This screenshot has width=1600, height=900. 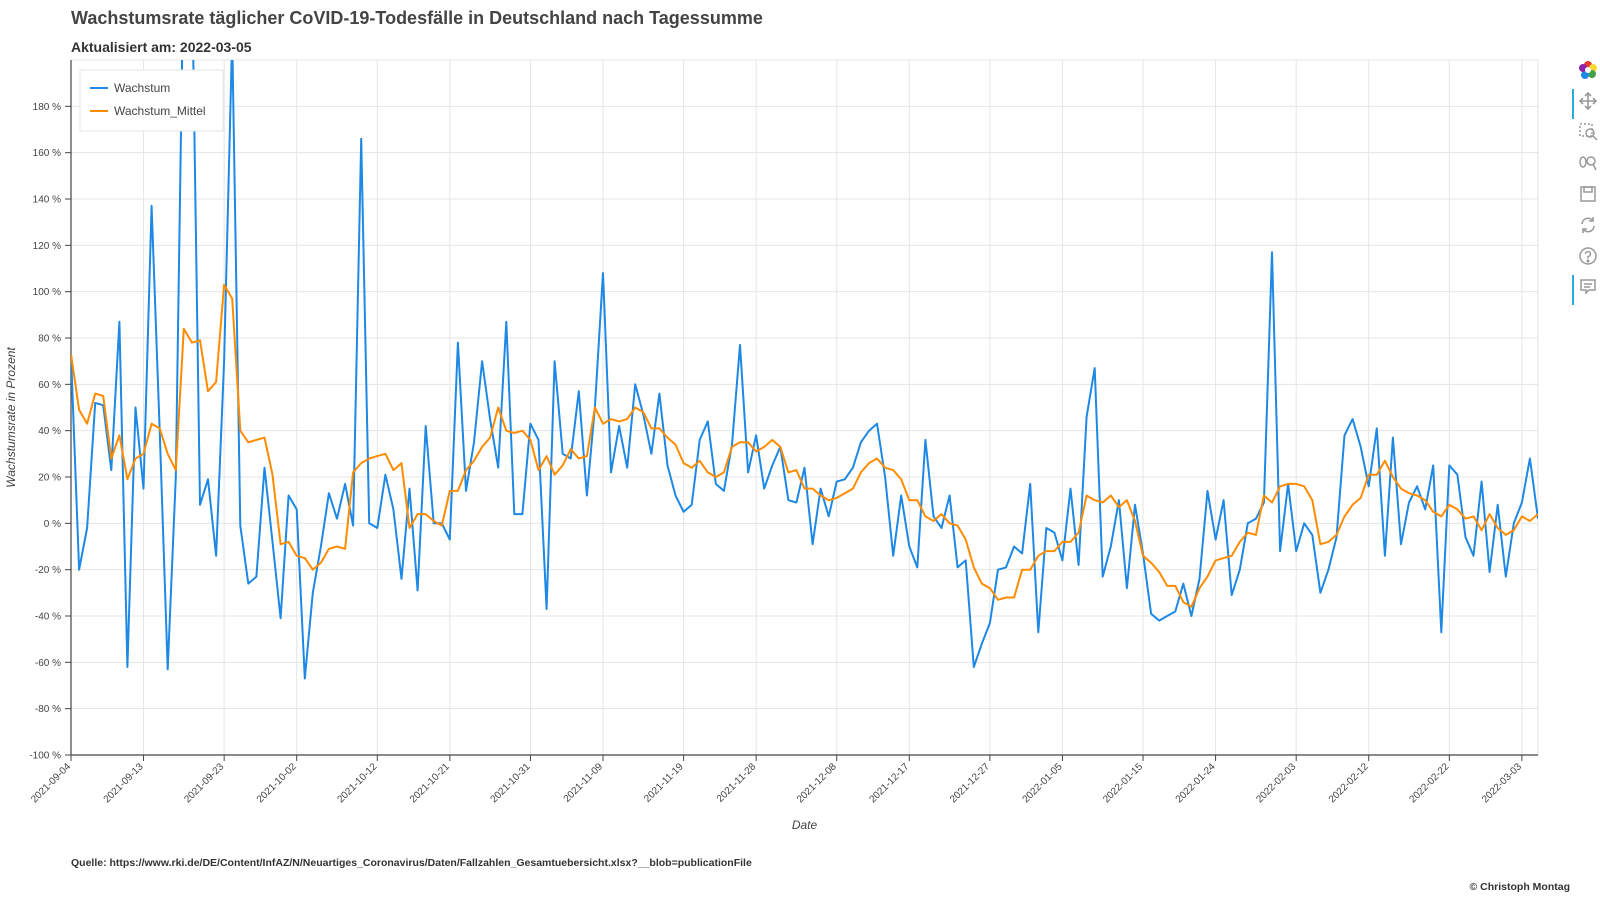 What do you see at coordinates (47, 107) in the screenshot?
I see `y-tick-label: 180 %` at bounding box center [47, 107].